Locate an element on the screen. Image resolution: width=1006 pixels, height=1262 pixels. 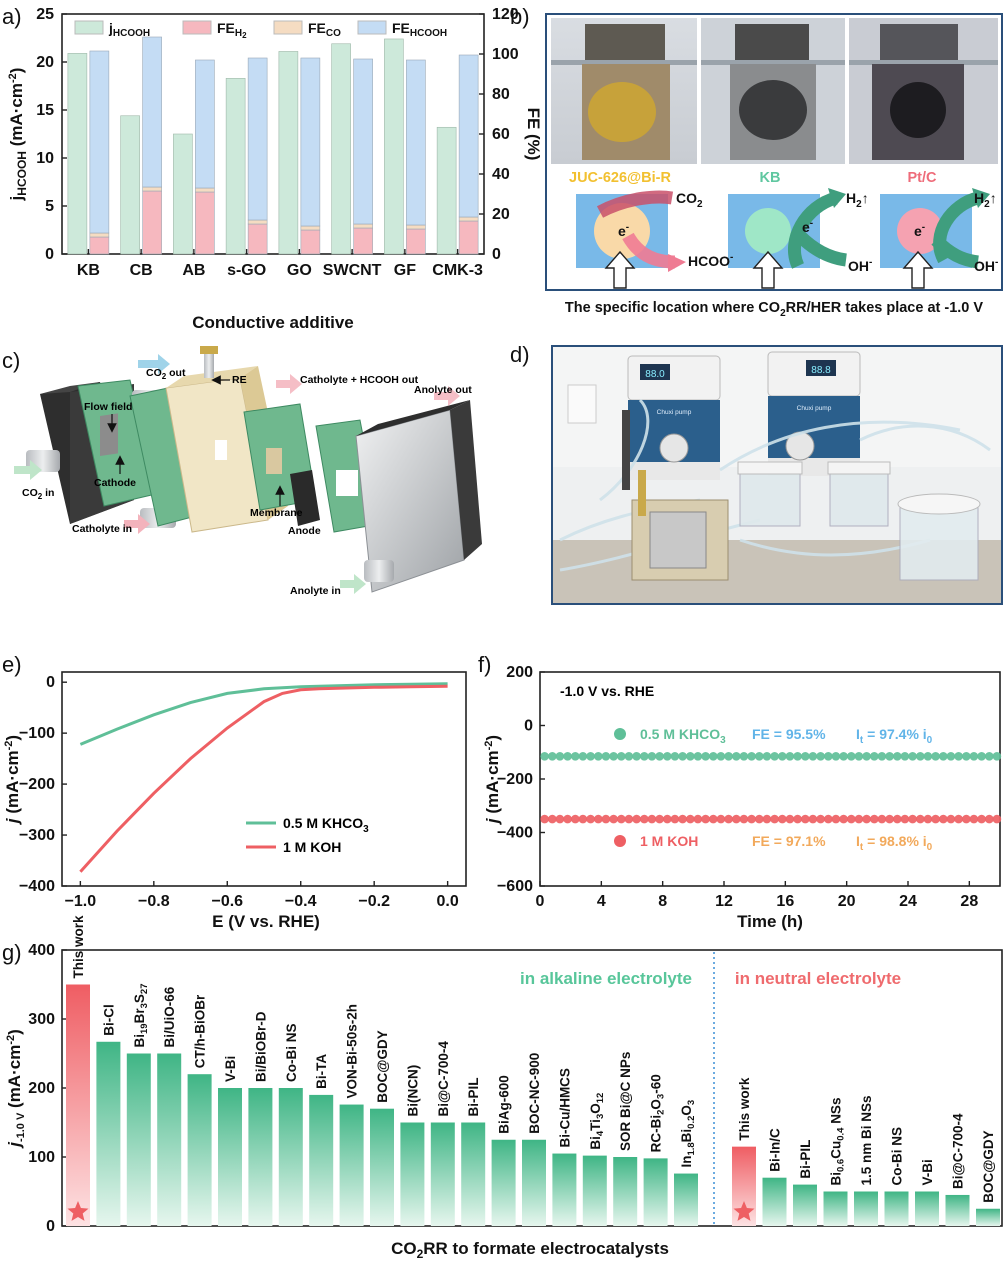
panel-b-illustration: JUC-626@Bi-R KB Pt/C e- e- e- is located at coordinates (774, 166).